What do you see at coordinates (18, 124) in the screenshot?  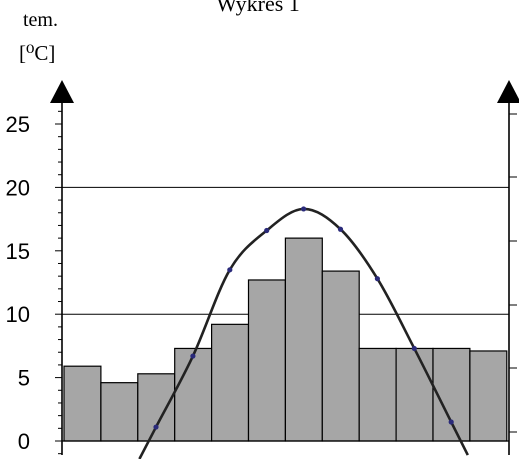 I see `y-tick-label-25: 25` at bounding box center [18, 124].